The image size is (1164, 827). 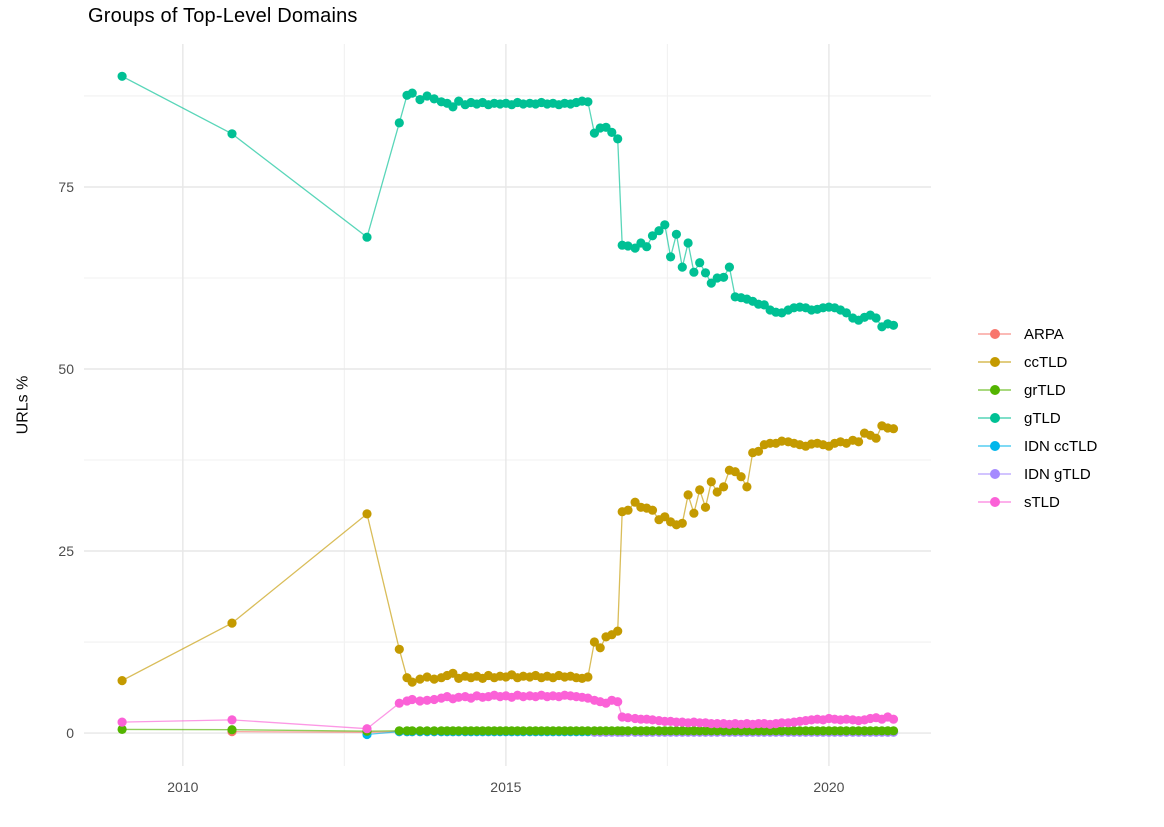 I want to click on legend-item-label: sTLD, so click(x=1042, y=502).